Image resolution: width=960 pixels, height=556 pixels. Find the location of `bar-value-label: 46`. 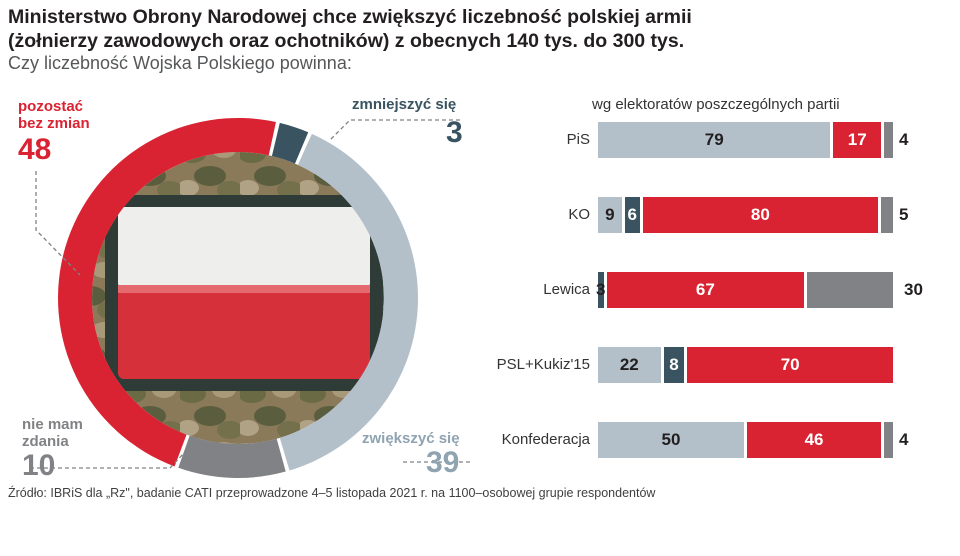

bar-value-label: 46 is located at coordinates (814, 439).